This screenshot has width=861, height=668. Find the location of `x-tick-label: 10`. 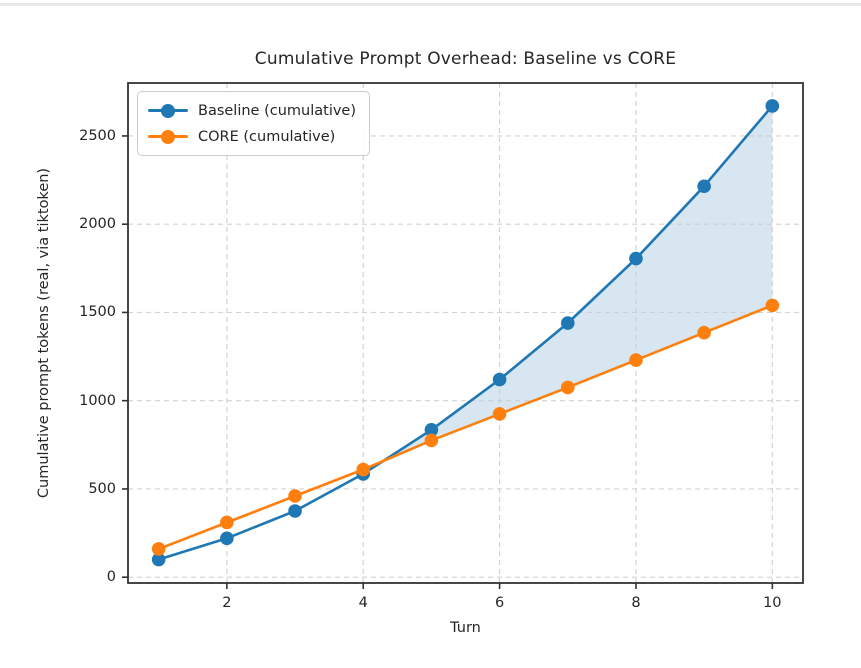

x-tick-label: 10 is located at coordinates (772, 603).